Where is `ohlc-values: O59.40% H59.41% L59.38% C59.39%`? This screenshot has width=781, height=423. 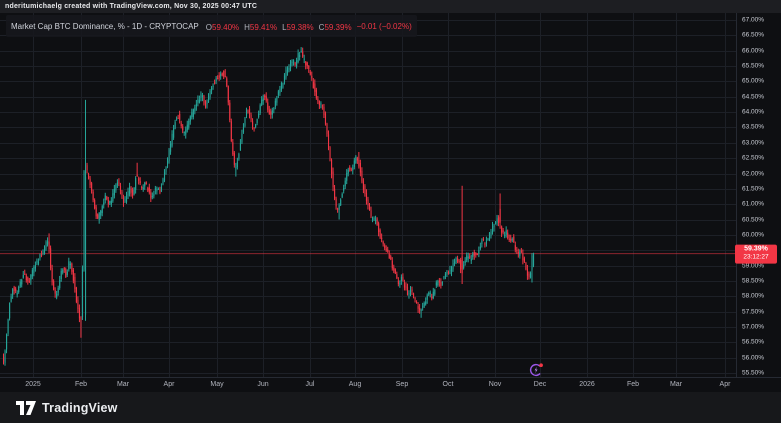 ohlc-values: O59.40% H59.41% L59.38% C59.39% is located at coordinates (281, 26).